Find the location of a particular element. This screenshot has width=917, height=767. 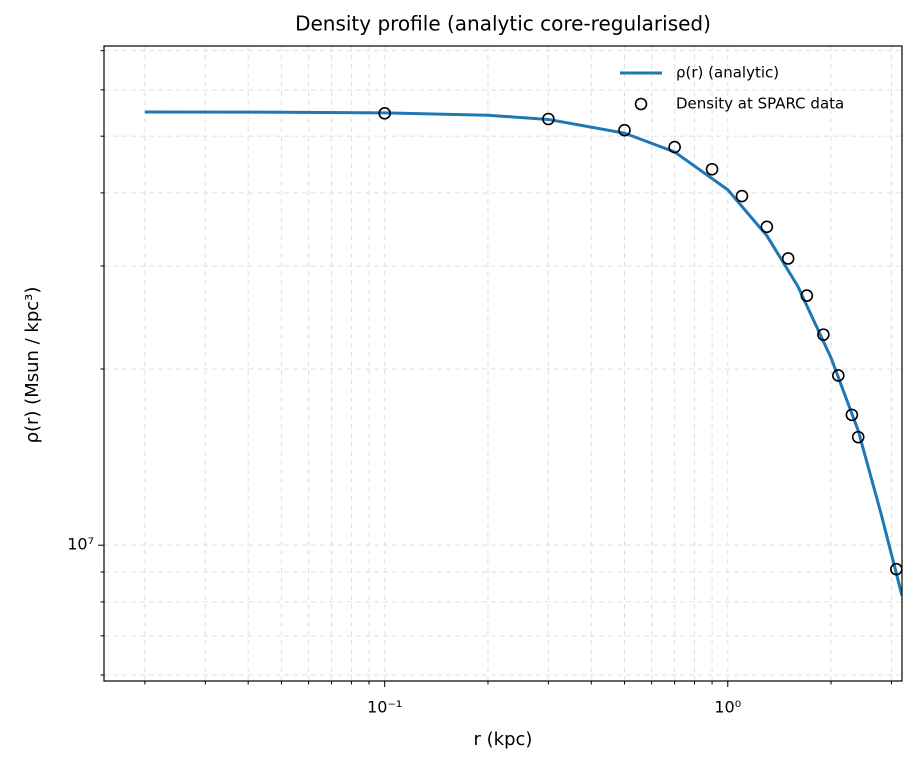

x-tick-label: 10⁰ is located at coordinates (727, 707).